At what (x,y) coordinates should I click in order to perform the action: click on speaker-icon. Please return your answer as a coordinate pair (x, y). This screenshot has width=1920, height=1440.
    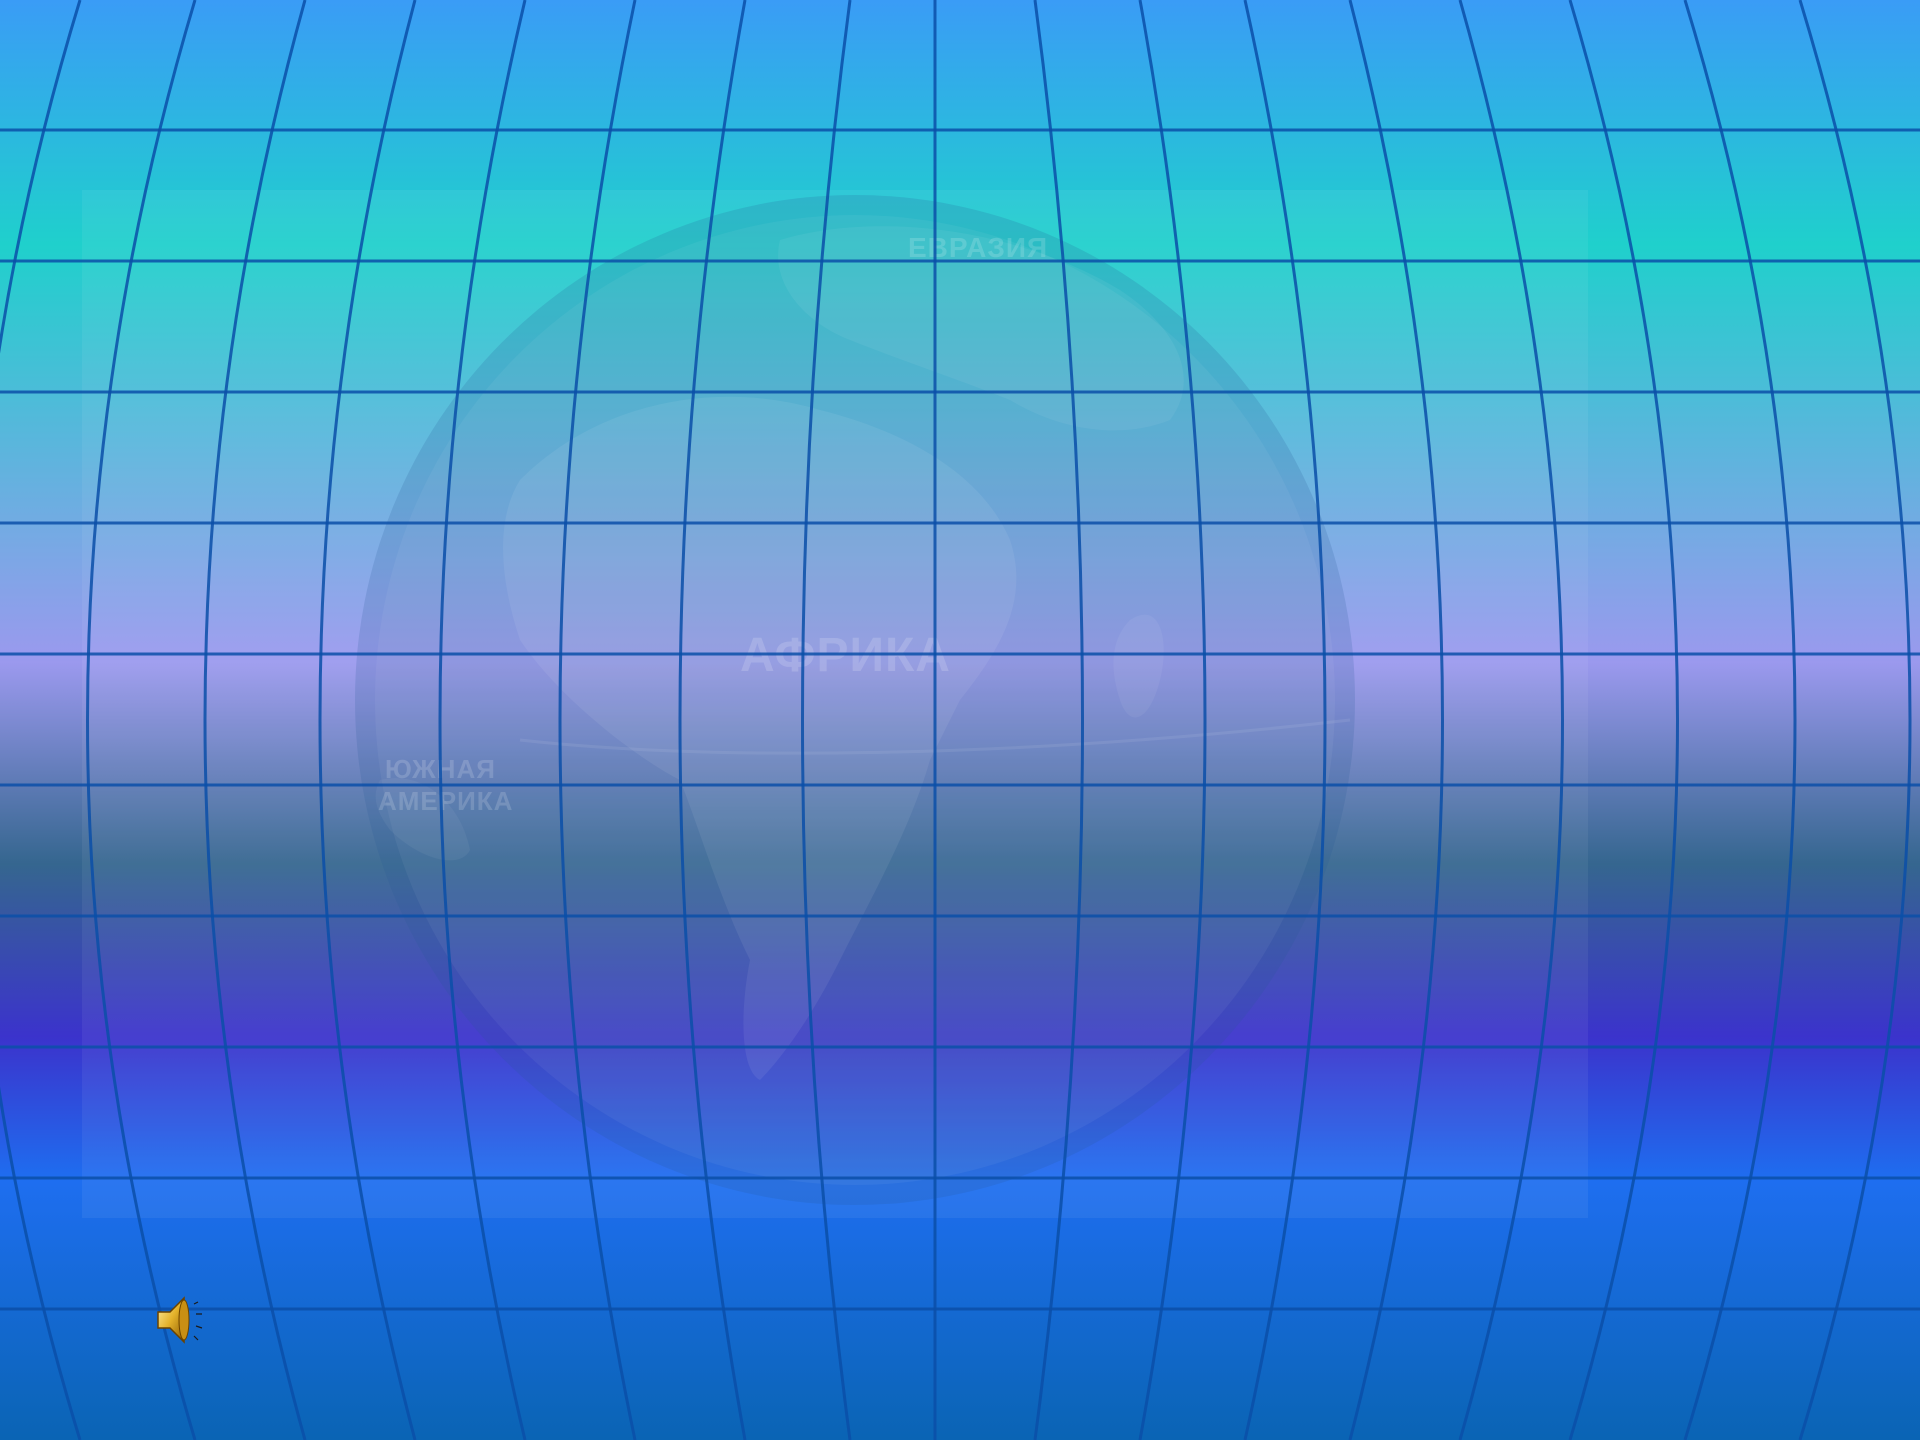
    Looking at the image, I should click on (185, 1320).